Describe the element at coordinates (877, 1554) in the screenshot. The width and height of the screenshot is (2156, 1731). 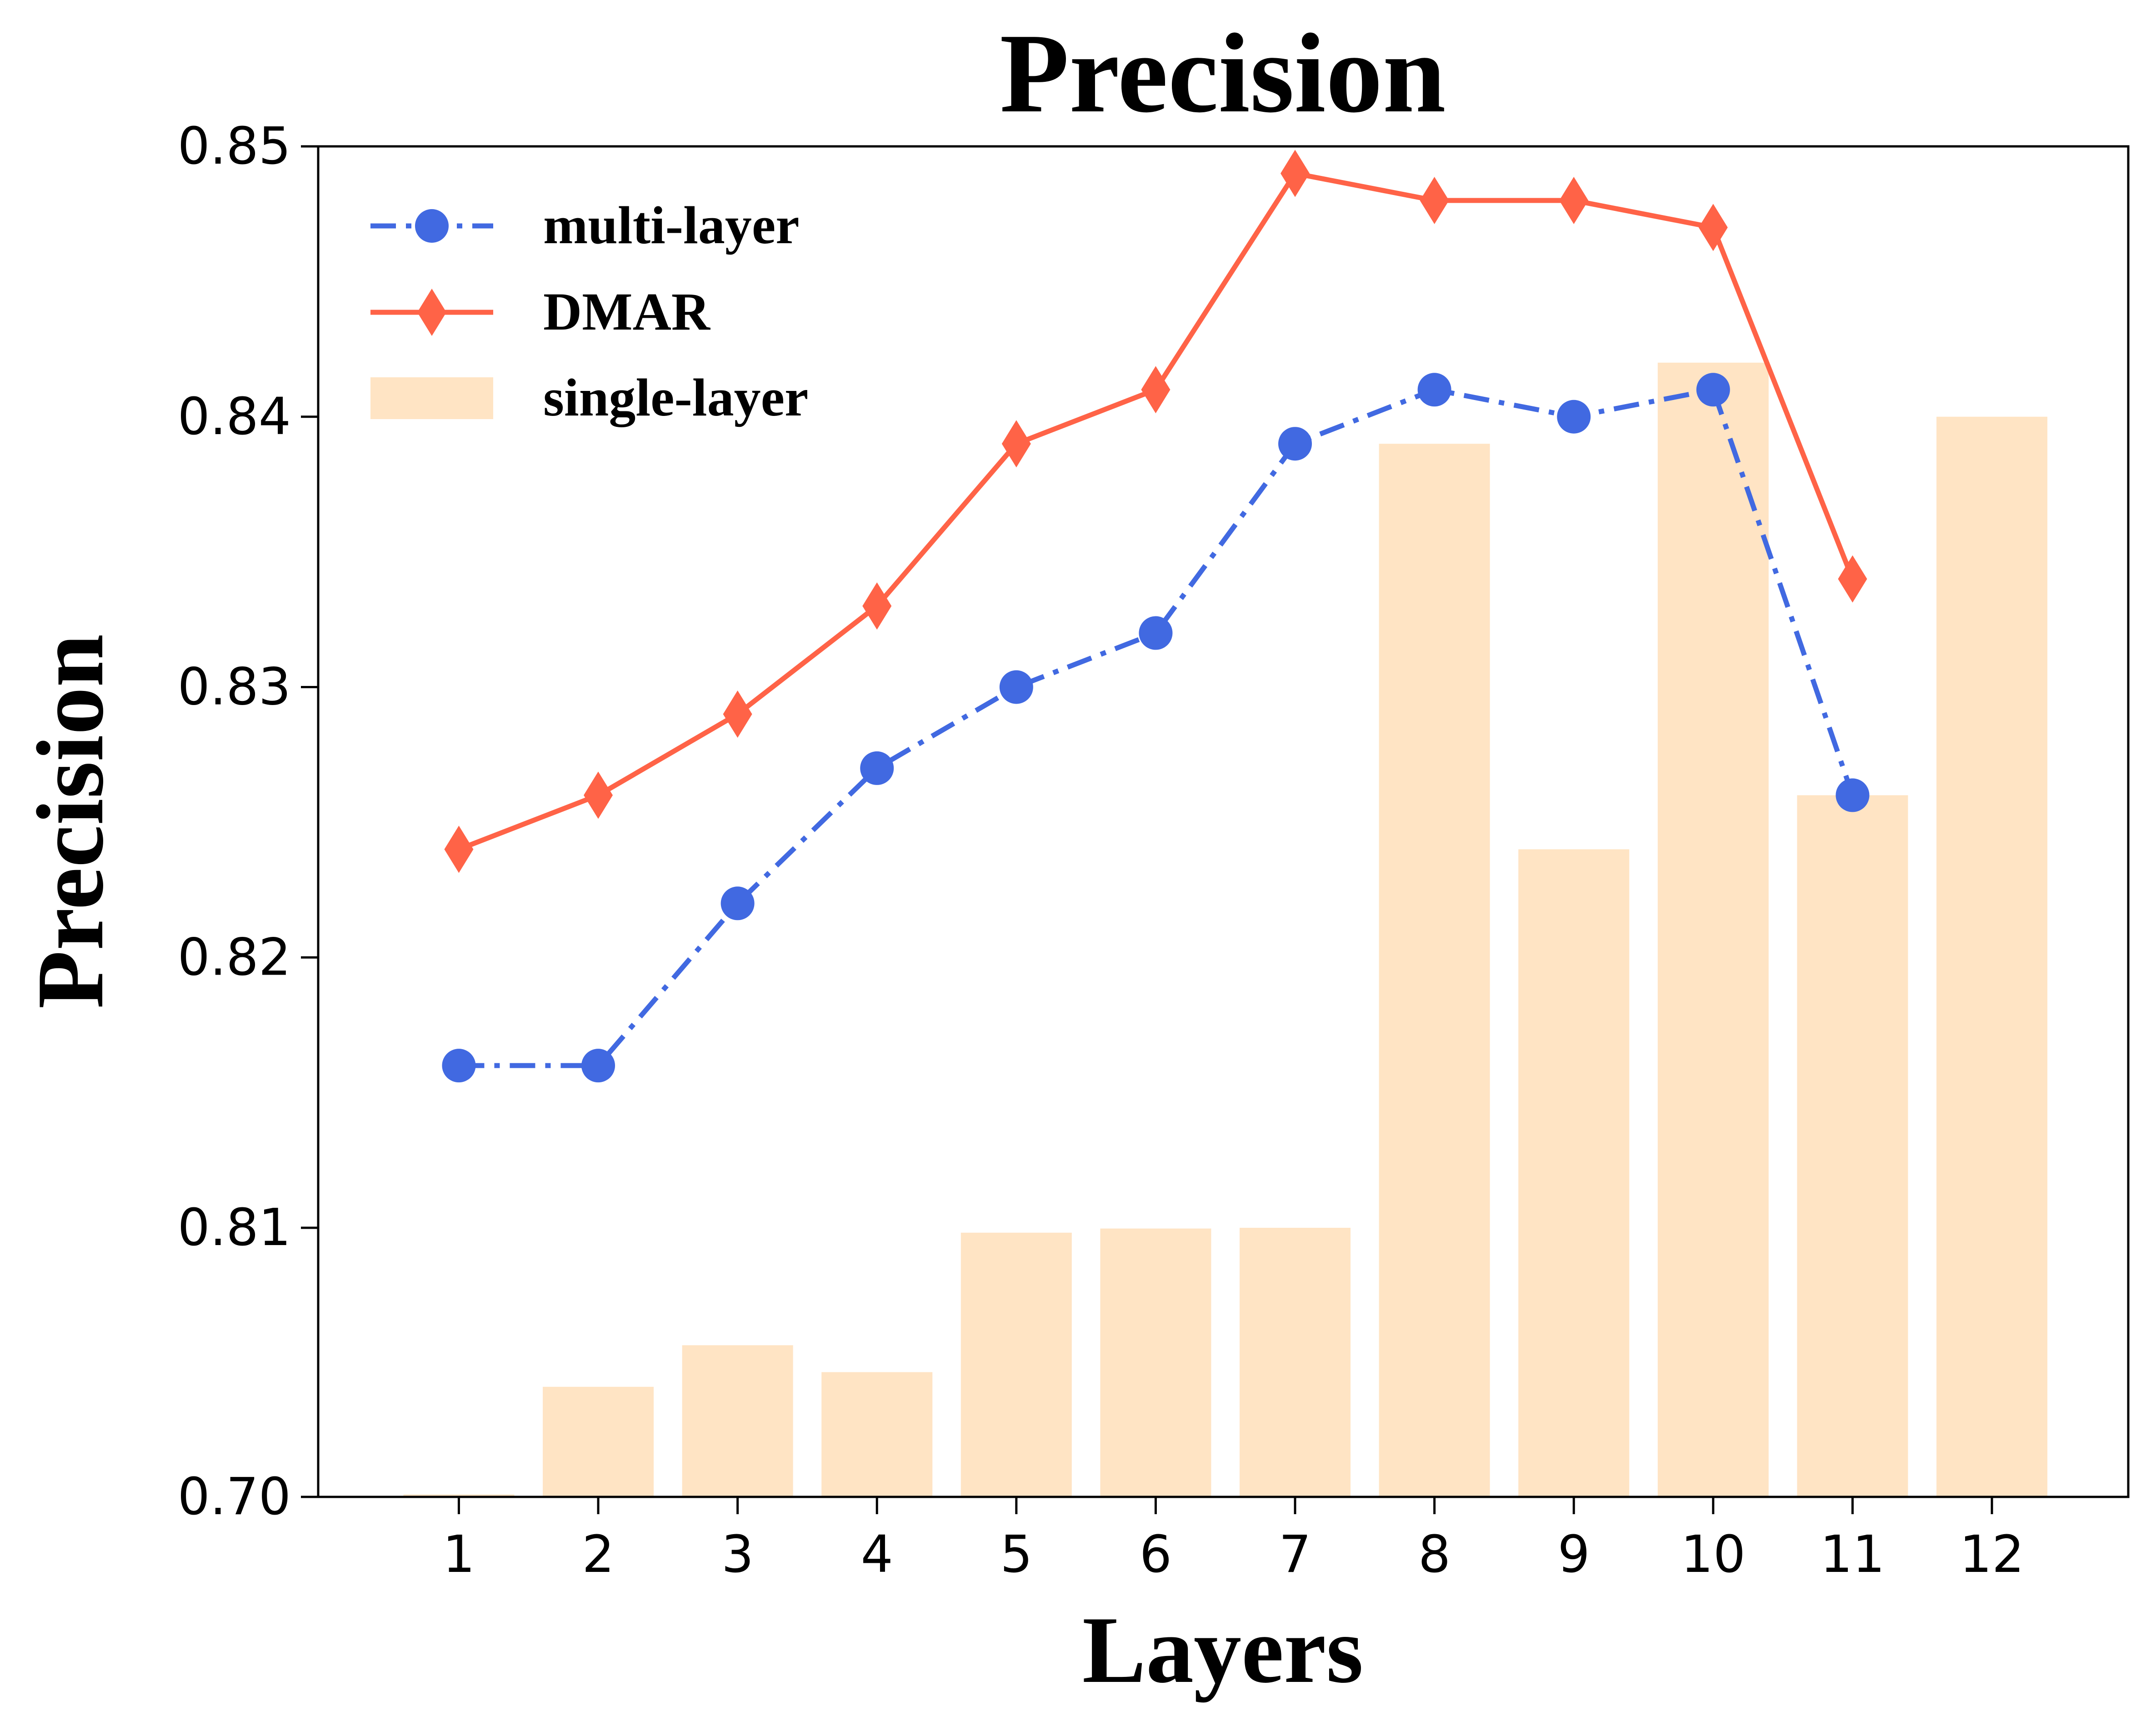
I see `x-tick-label: 4` at that location.